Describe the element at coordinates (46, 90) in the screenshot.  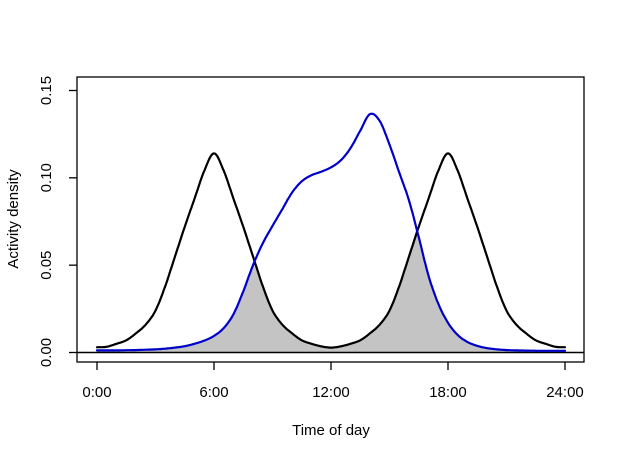
I see `y-tick-label: 0.15` at that location.